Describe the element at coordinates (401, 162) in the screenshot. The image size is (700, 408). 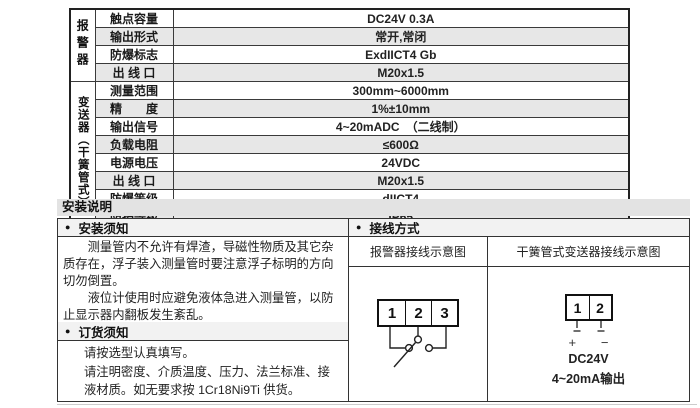
I see `row-value: 24VDC` at that location.